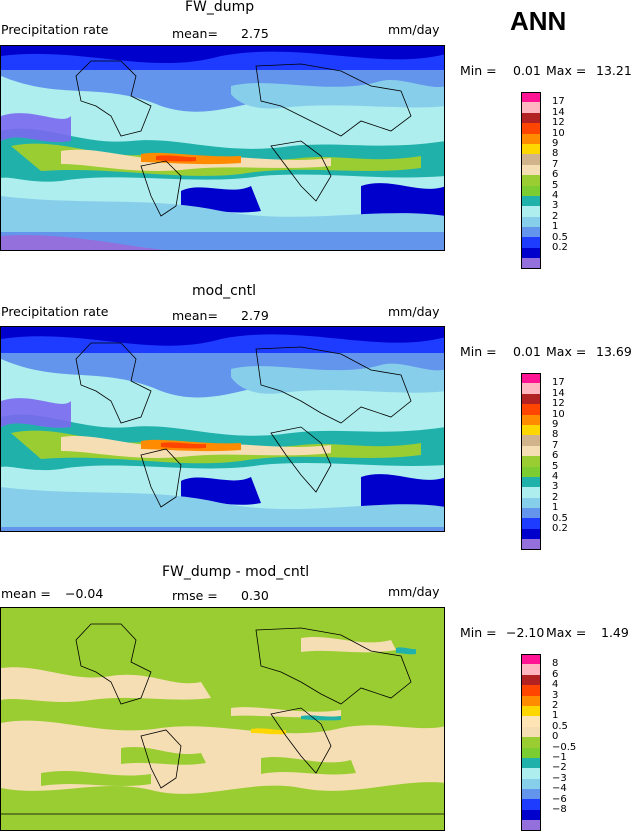 This screenshot has height=834, width=633. What do you see at coordinates (558, 112) in the screenshot?
I see `colorbar-tick-label: 14` at bounding box center [558, 112].